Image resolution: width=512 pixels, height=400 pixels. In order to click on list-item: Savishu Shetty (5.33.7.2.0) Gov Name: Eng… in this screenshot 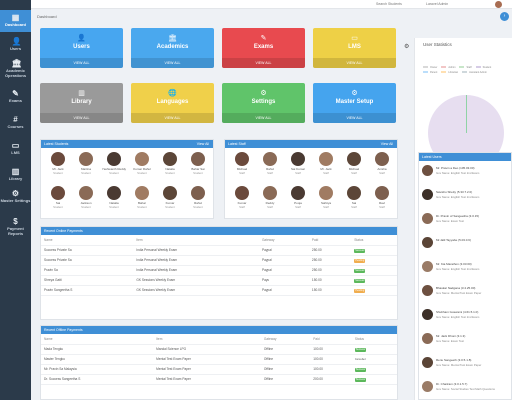, I will do `click(467, 198)`.